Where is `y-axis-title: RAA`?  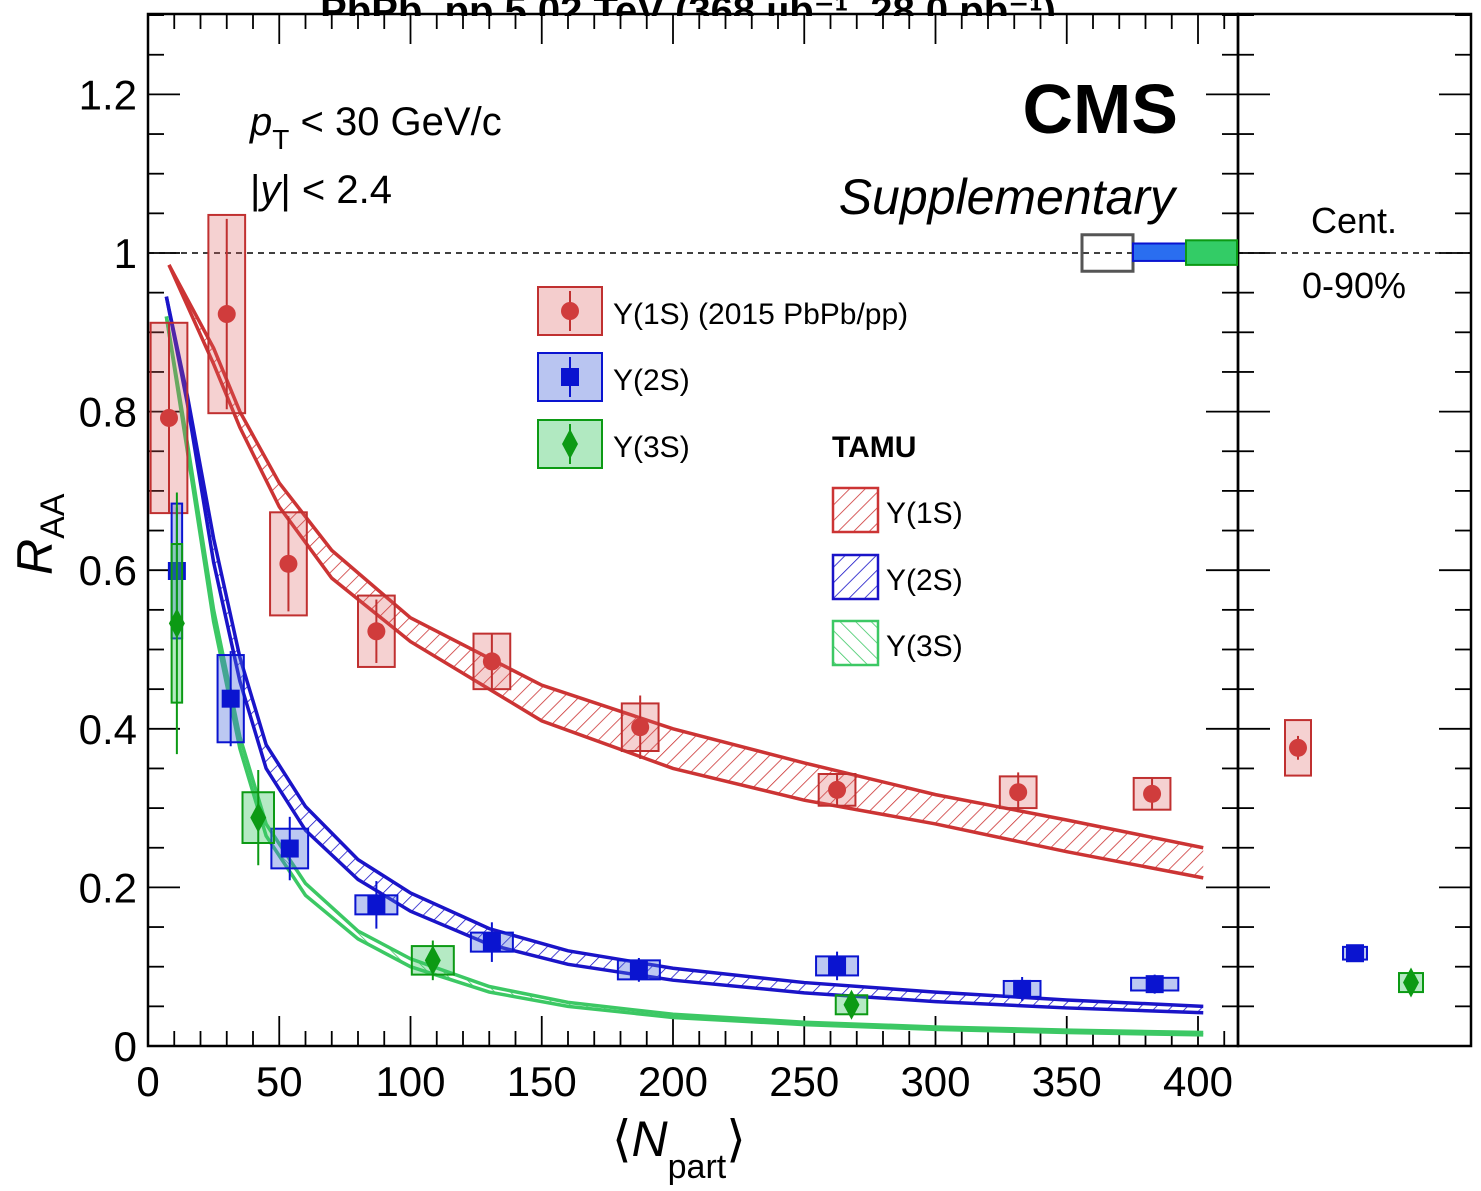
y-axis-title: RAA is located at coordinates (39, 534).